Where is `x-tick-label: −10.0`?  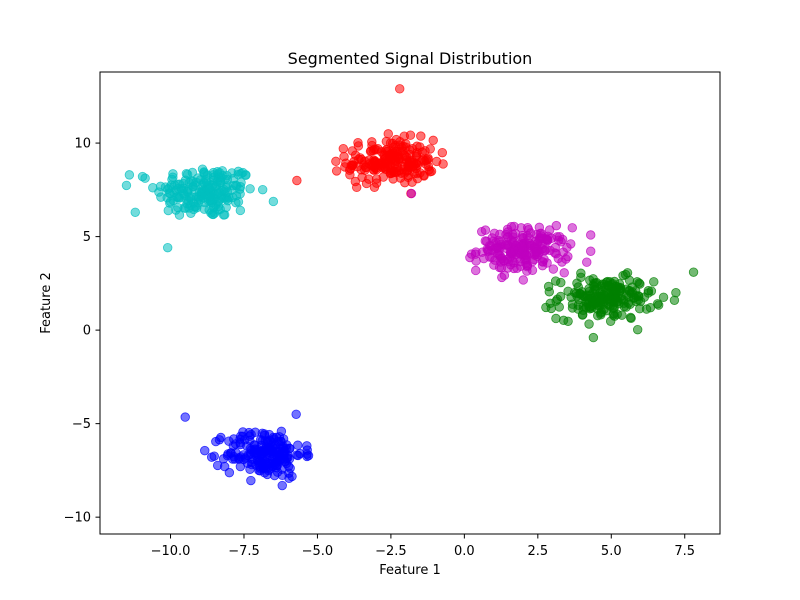
x-tick-label: −10.0 is located at coordinates (171, 551).